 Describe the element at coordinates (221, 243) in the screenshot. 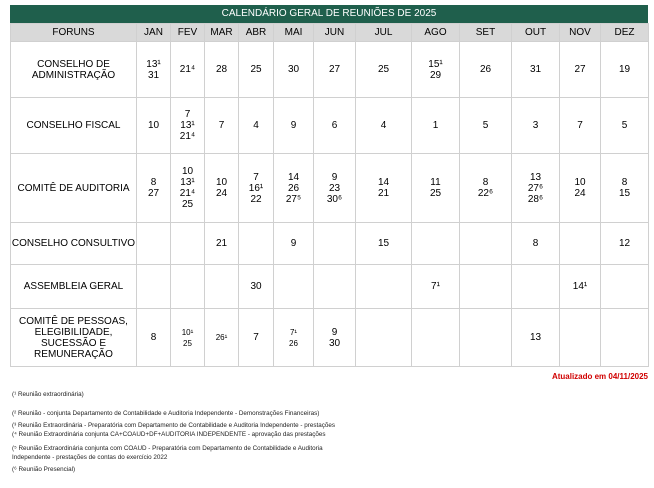

I see `date-cell: 21` at that location.